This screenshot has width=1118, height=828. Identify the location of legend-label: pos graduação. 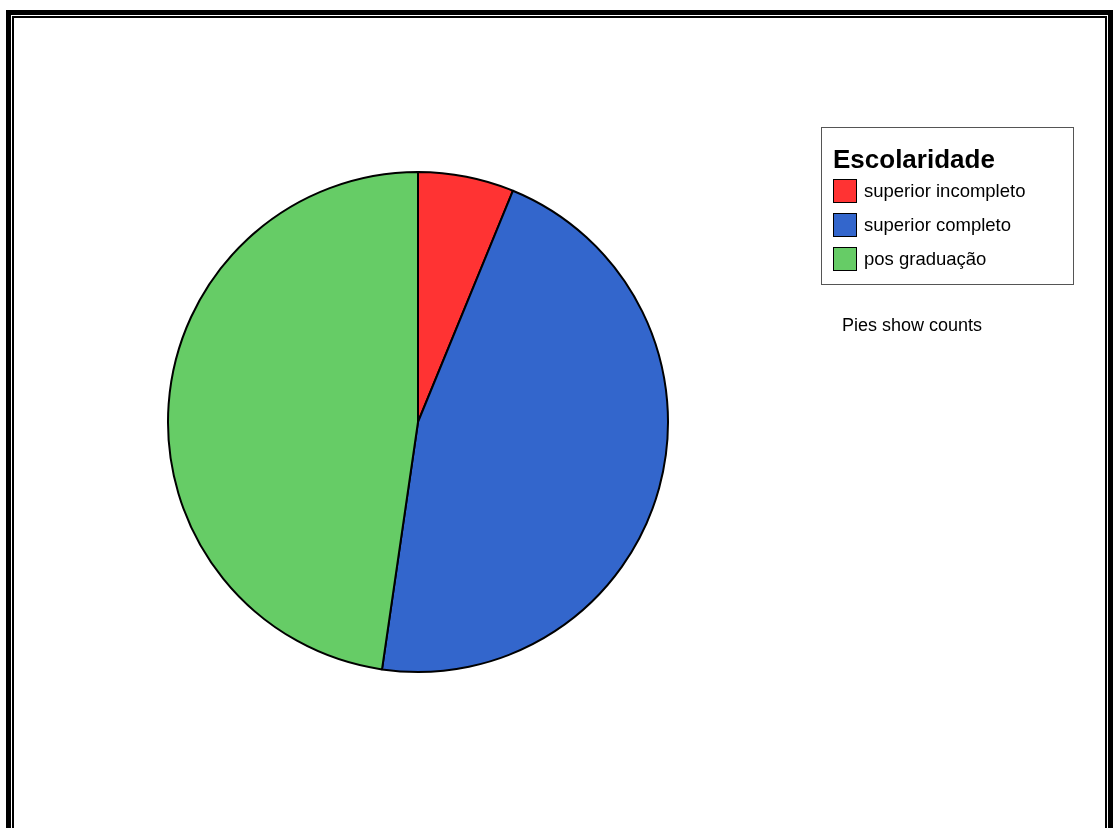
(925, 259).